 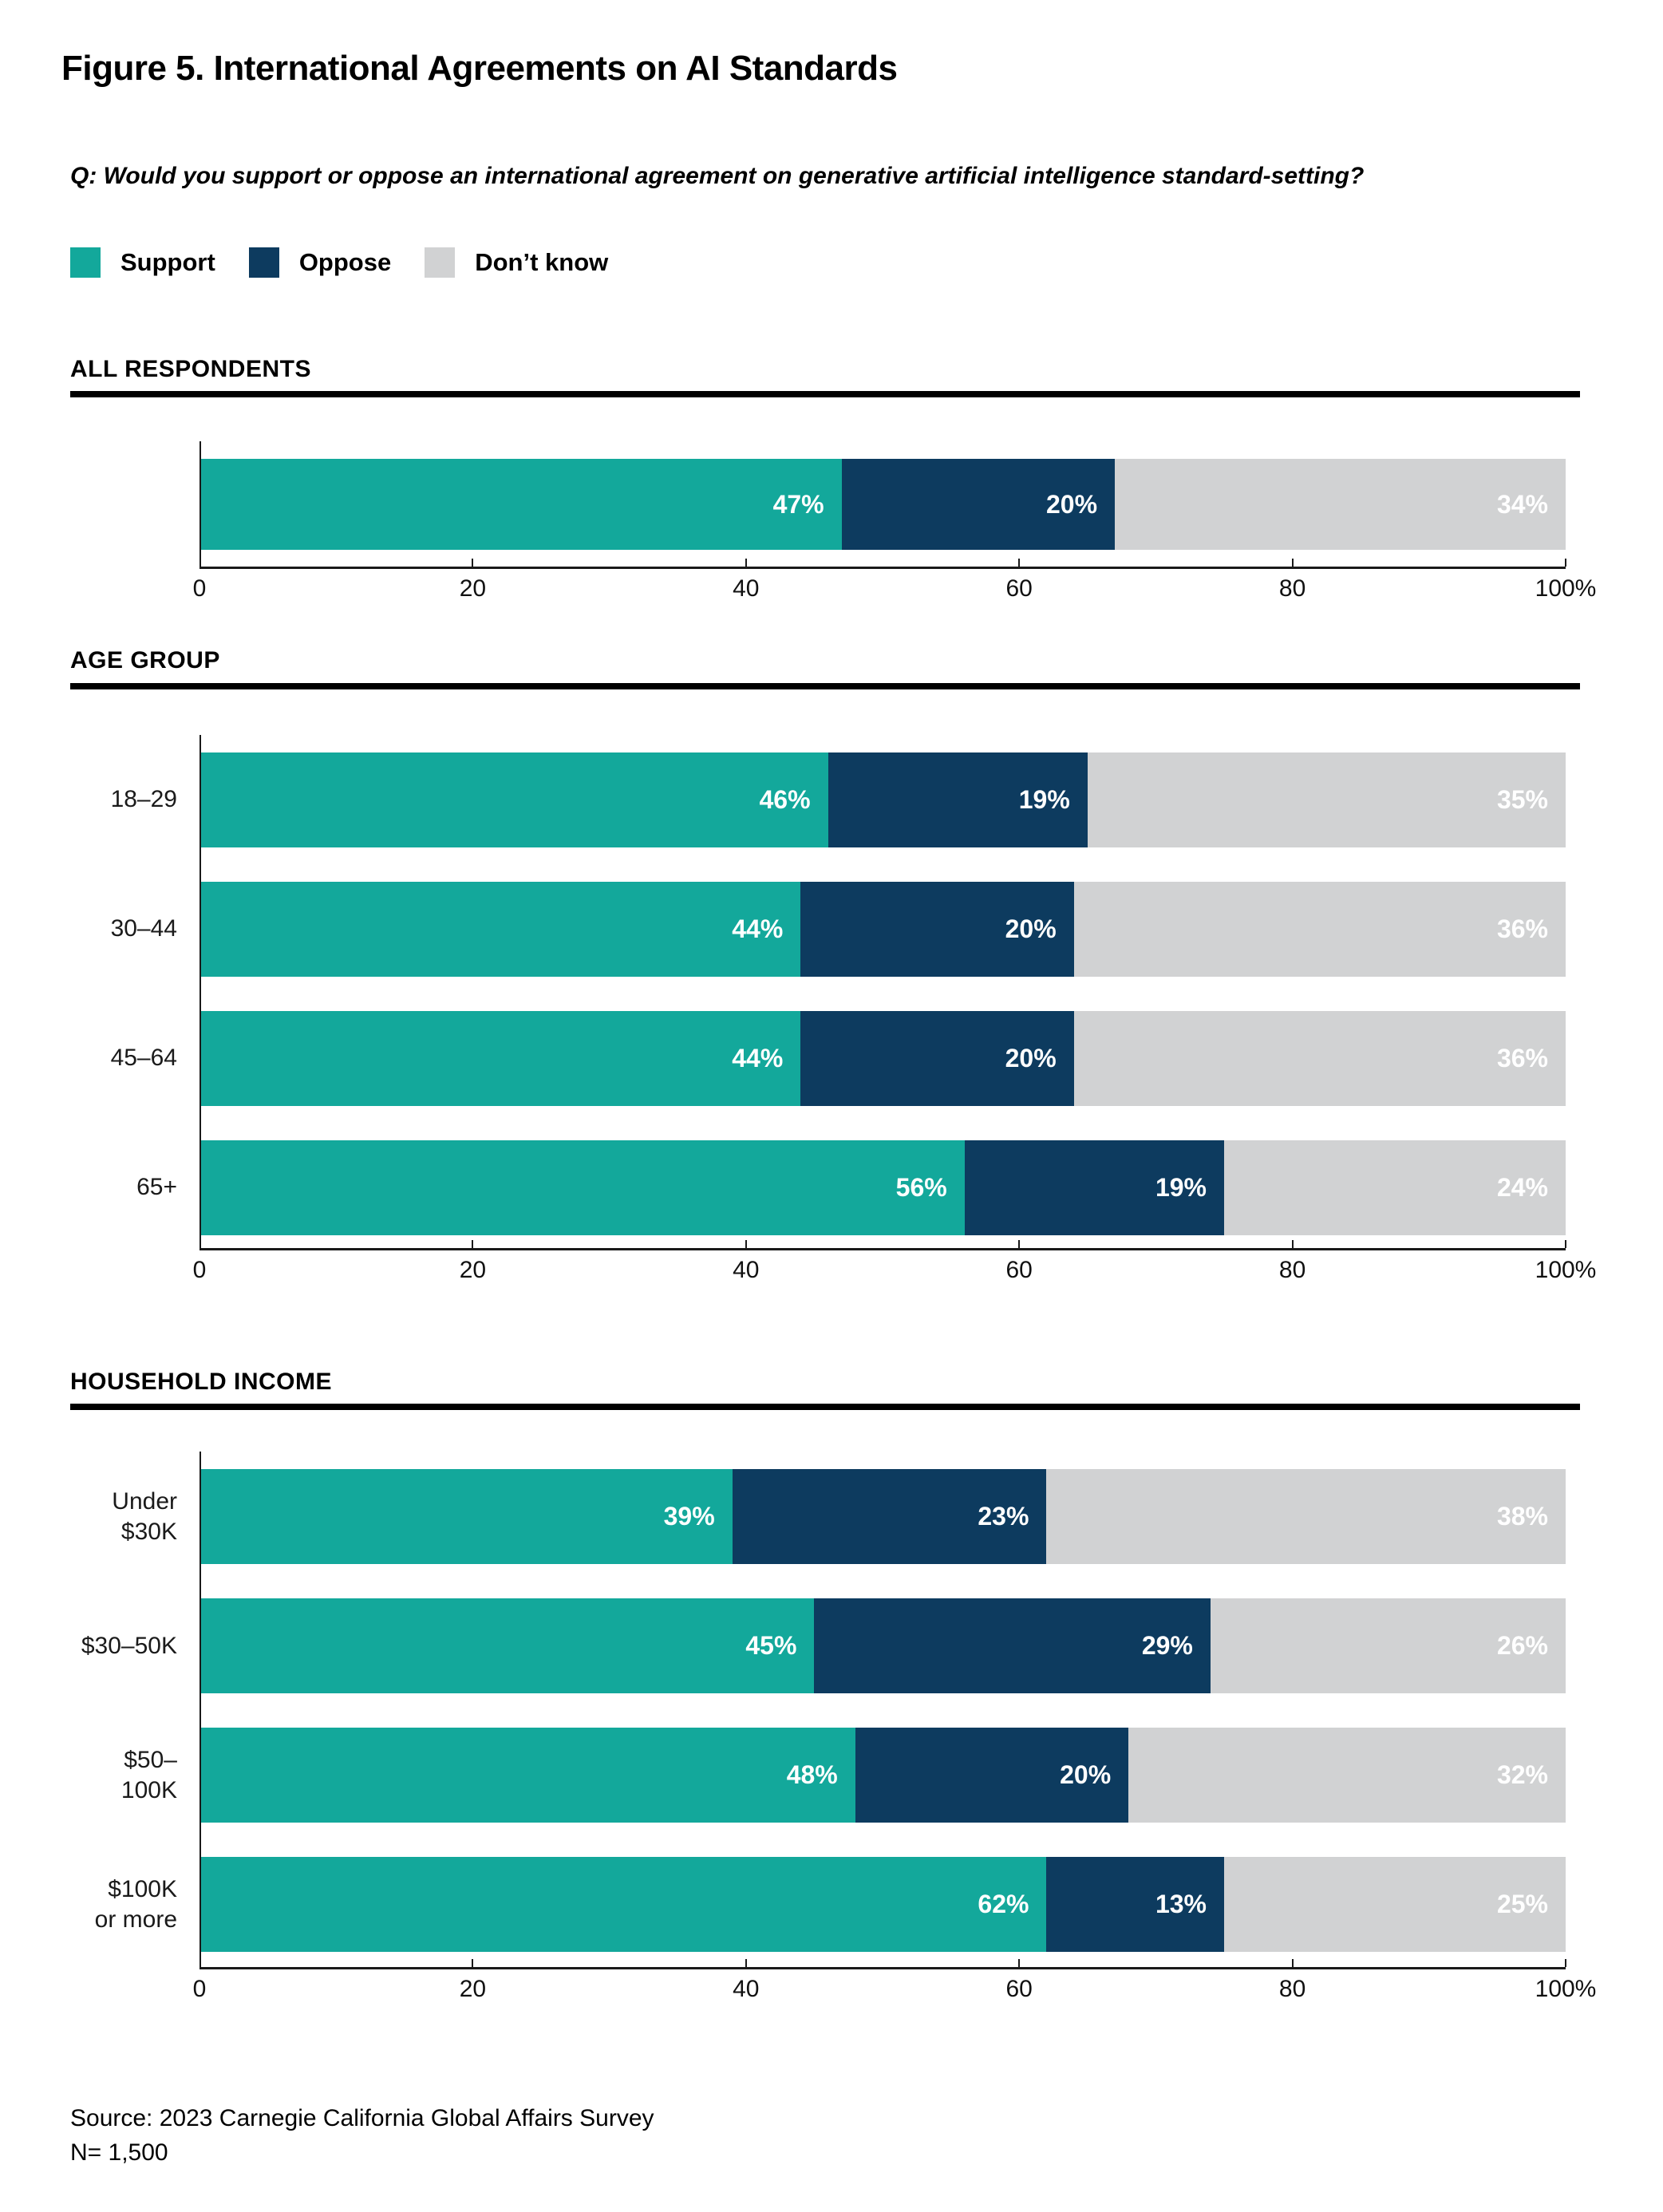 I want to click on bar-value-label: 38%, so click(x=1522, y=1517).